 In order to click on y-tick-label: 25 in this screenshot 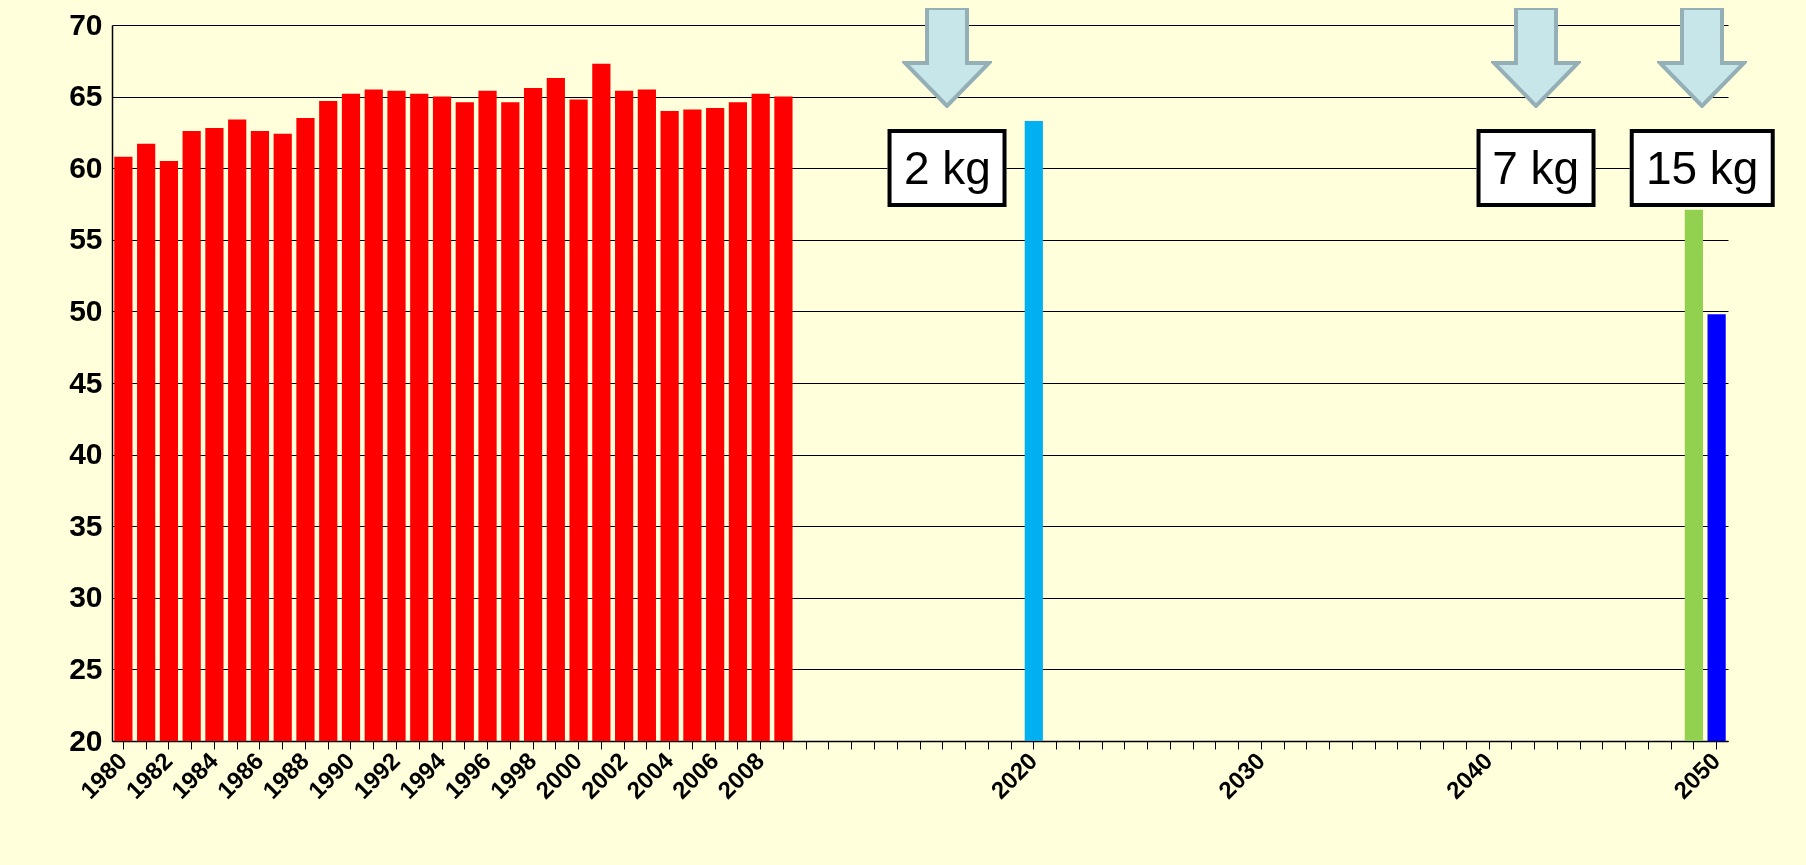, I will do `click(86, 668)`.